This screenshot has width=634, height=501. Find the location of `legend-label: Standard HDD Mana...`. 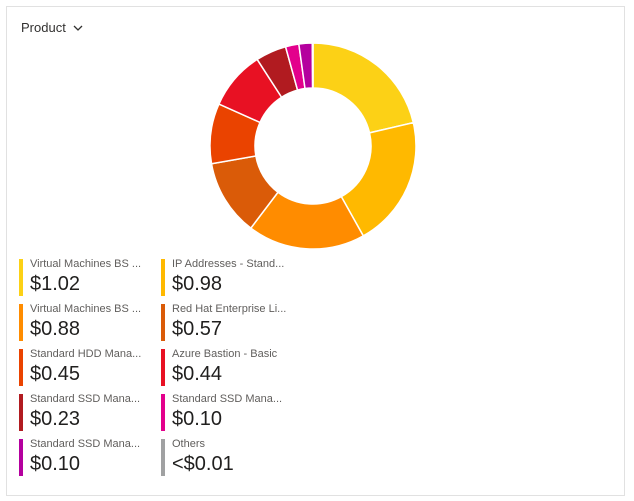

legend-label: Standard HDD Mana... is located at coordinates (86, 354).